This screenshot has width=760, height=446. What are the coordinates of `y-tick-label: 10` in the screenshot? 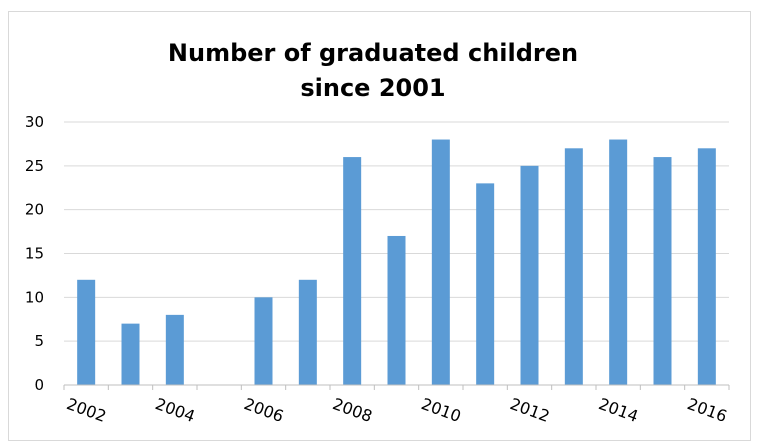 It's located at (34, 297).